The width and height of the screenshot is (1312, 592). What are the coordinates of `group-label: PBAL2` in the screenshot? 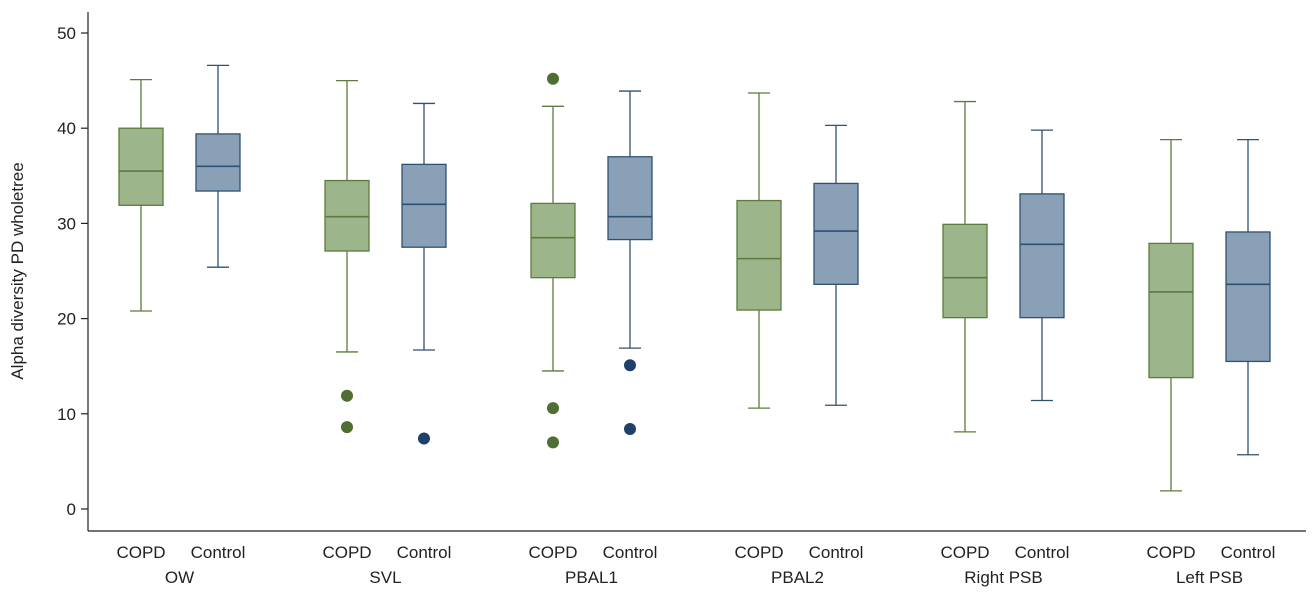 It's located at (797, 577).